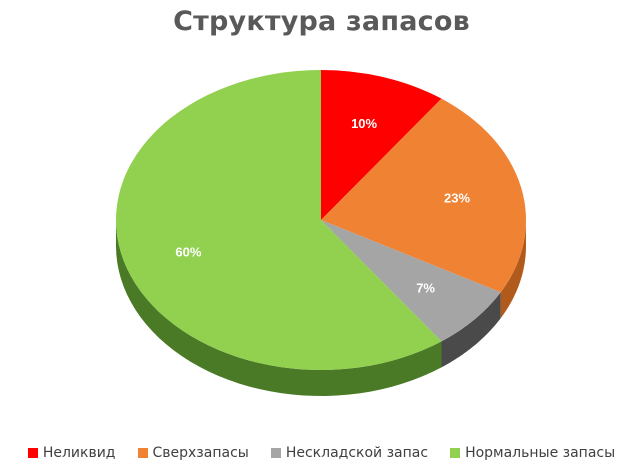 The image size is (643, 469). Describe the element at coordinates (357, 453) in the screenshot. I see `legend-label: Нескладской запас` at that location.